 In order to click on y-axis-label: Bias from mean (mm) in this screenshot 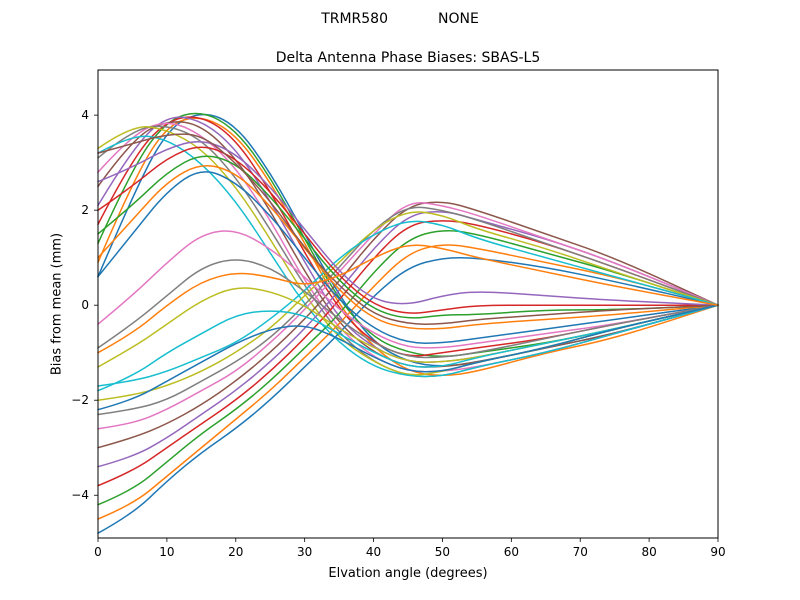, I will do `click(57, 304)`.